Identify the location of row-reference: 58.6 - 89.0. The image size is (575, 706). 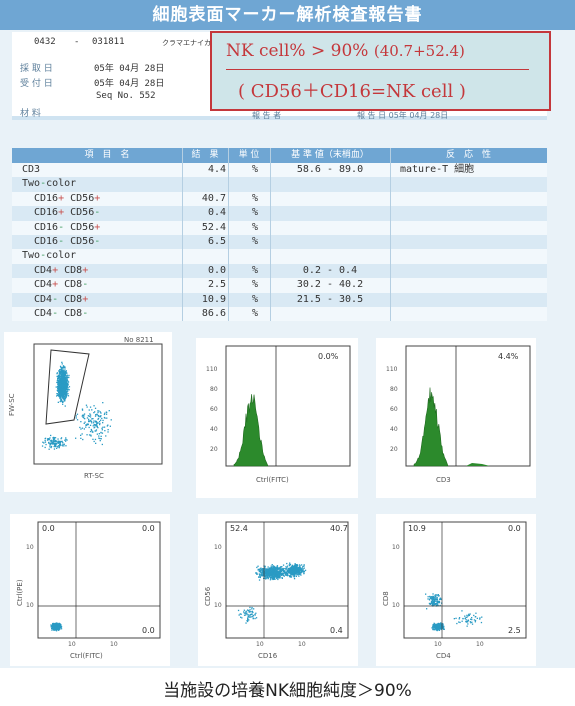
(330, 169).